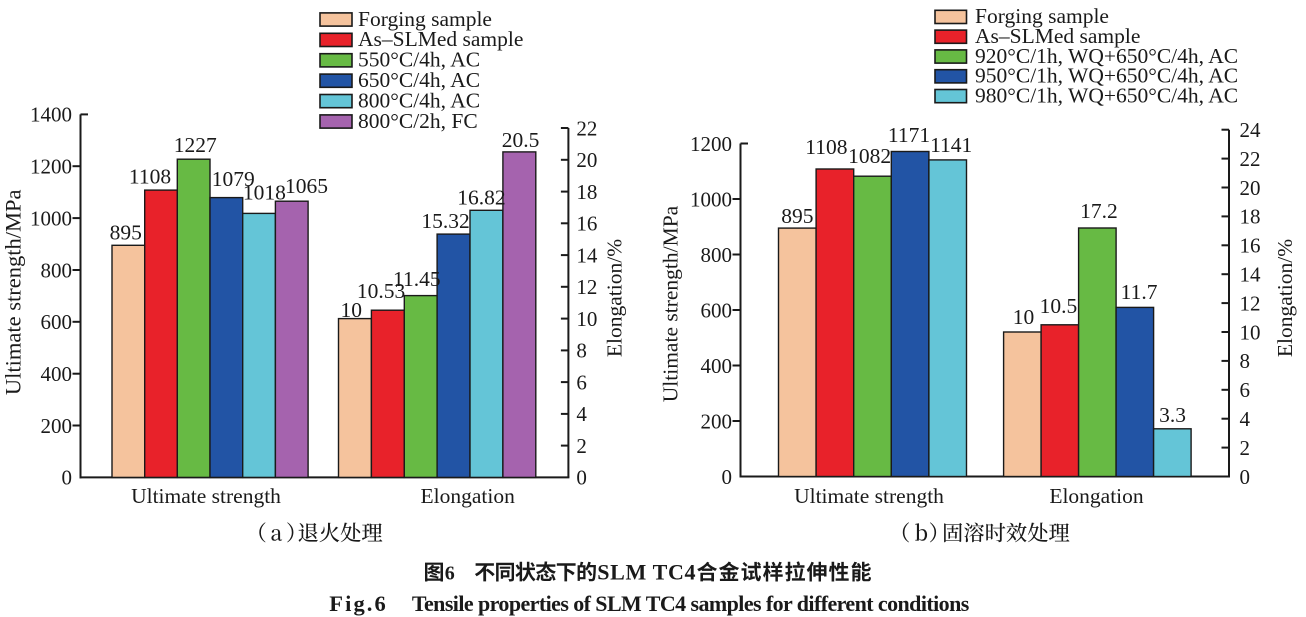  What do you see at coordinates (1106, 76) in the screenshot?
I see `svg-text: 950°C/1h, WQ+650°C/4h, AC` at bounding box center [1106, 76].